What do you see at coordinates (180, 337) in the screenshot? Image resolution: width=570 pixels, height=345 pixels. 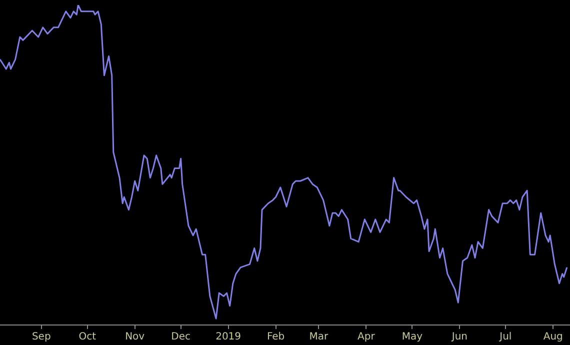 I see `x-tick-label: Dec` at bounding box center [180, 337].